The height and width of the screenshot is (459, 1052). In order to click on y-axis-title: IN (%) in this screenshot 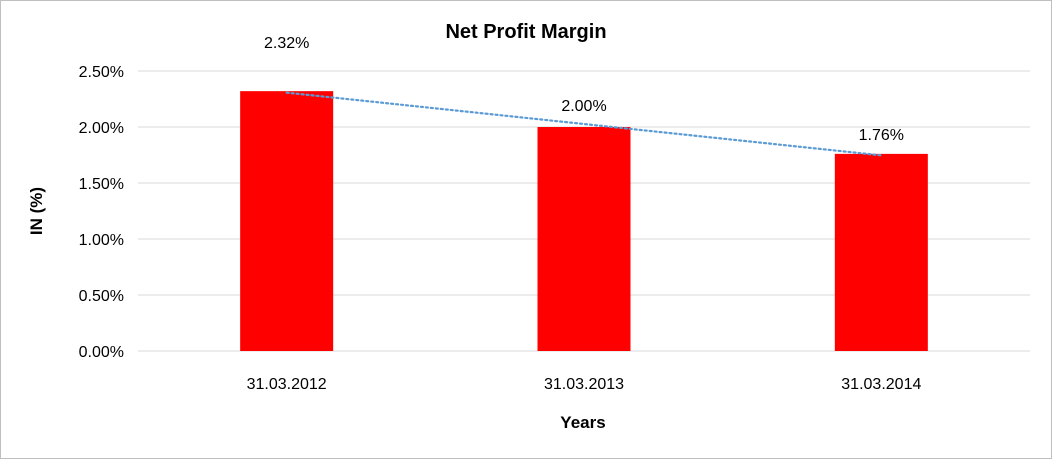, I will do `click(36, 211)`.